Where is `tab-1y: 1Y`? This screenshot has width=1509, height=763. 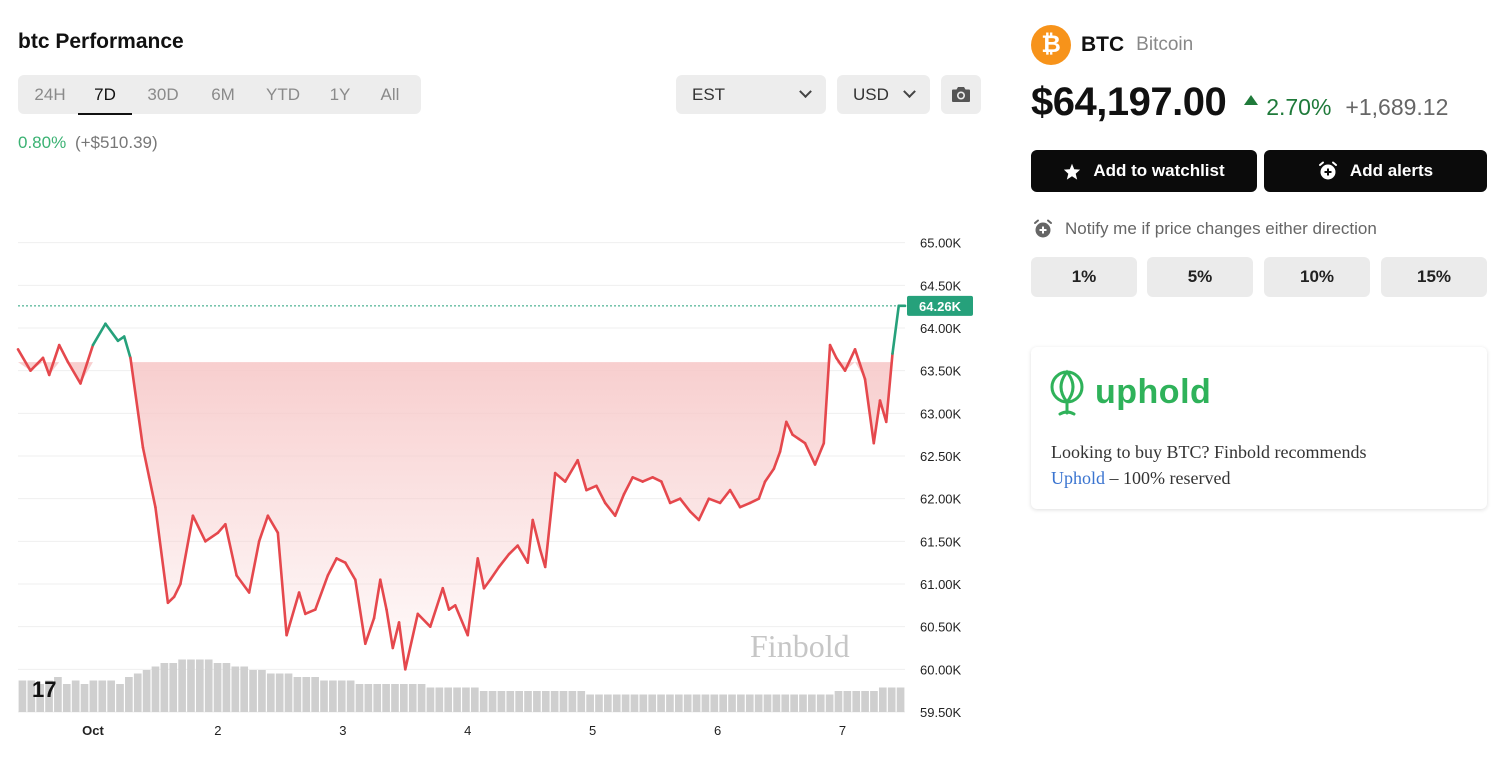 tab-1y: 1Y is located at coordinates (340, 94).